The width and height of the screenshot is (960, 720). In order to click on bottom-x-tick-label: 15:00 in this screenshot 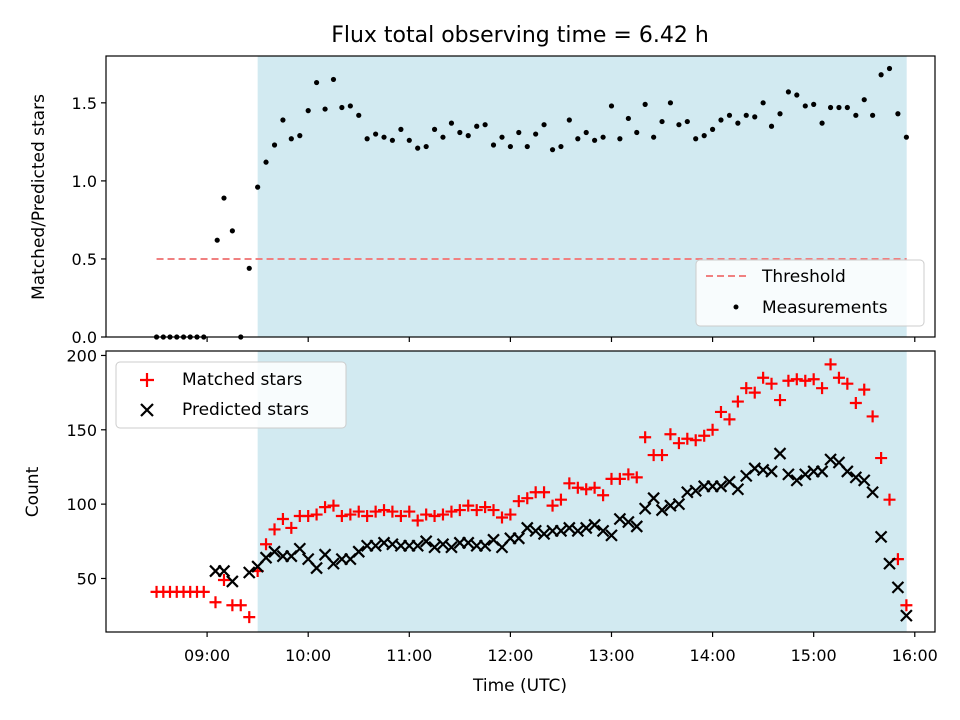, I will do `click(814, 655)`.